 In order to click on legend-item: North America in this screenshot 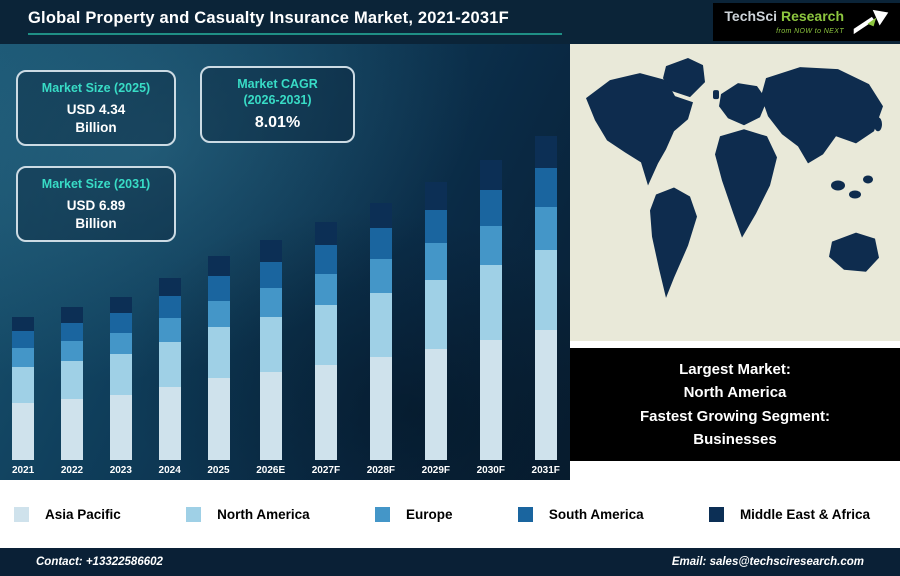, I will do `click(248, 514)`.